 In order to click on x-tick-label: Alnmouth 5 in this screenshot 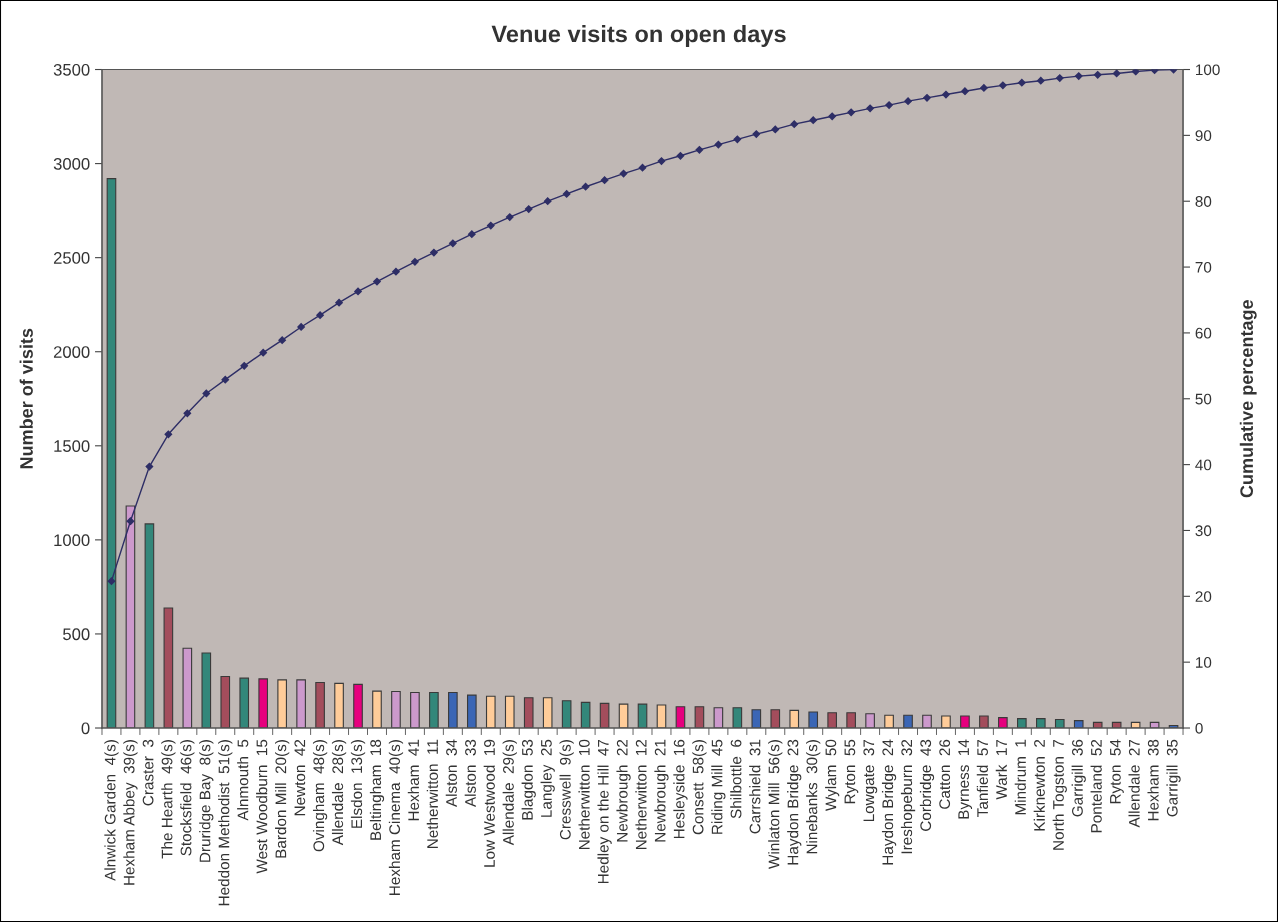, I will do `click(243, 780)`.